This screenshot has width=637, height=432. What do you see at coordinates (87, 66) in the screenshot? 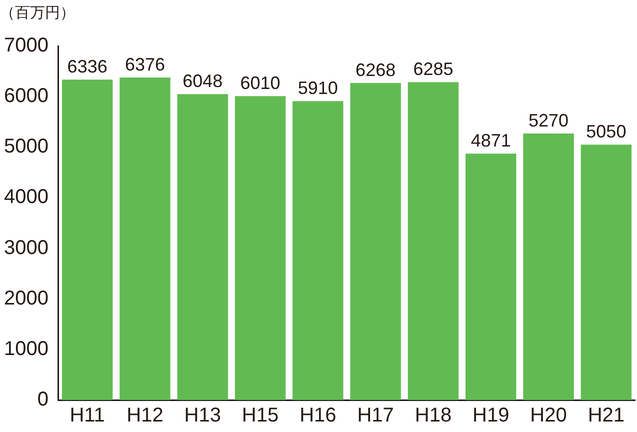
I see `data-label: 6336` at bounding box center [87, 66].